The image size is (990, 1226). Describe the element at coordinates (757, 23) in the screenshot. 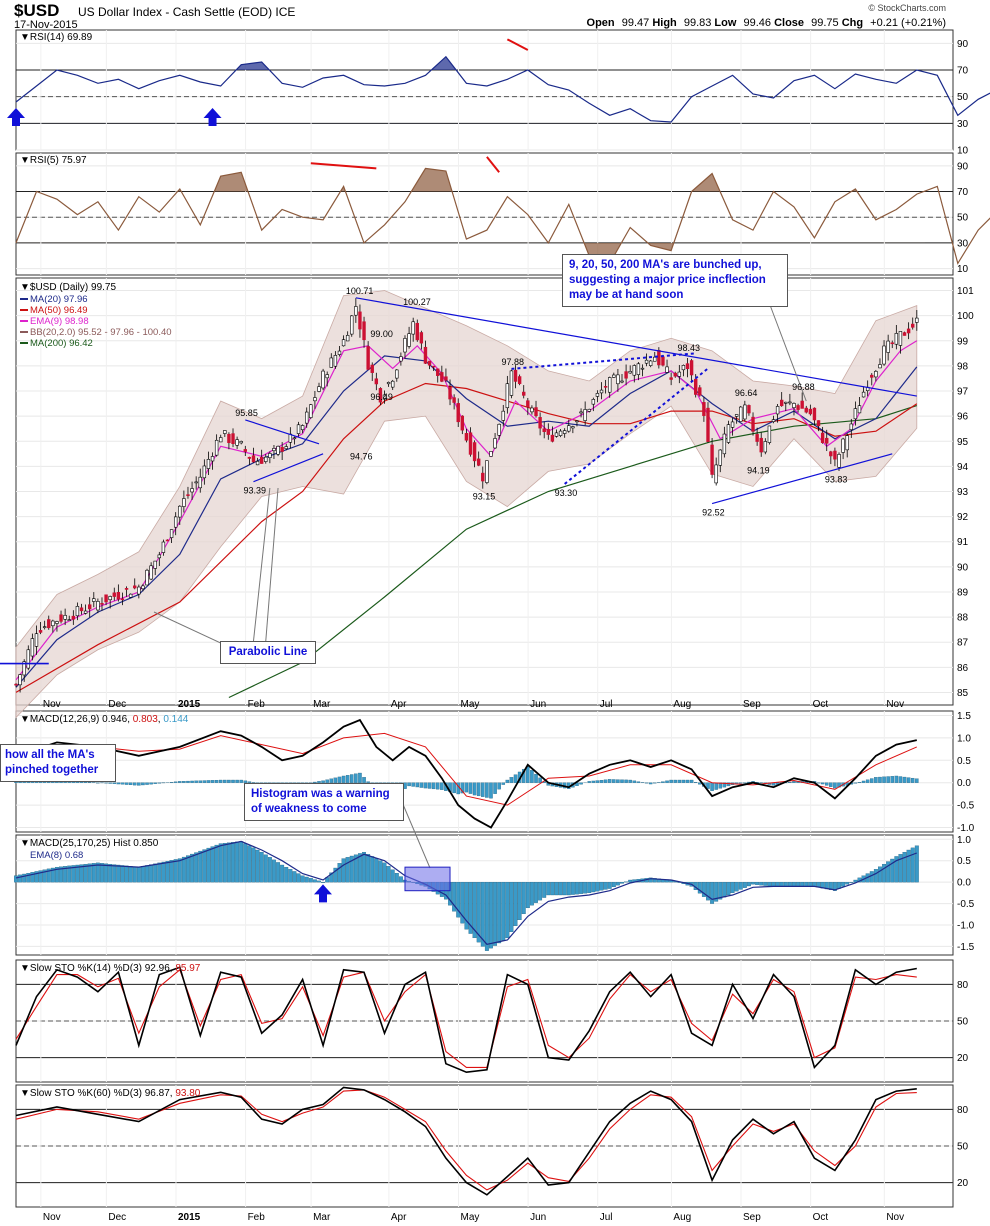

I see `low-value: 99.46` at that location.